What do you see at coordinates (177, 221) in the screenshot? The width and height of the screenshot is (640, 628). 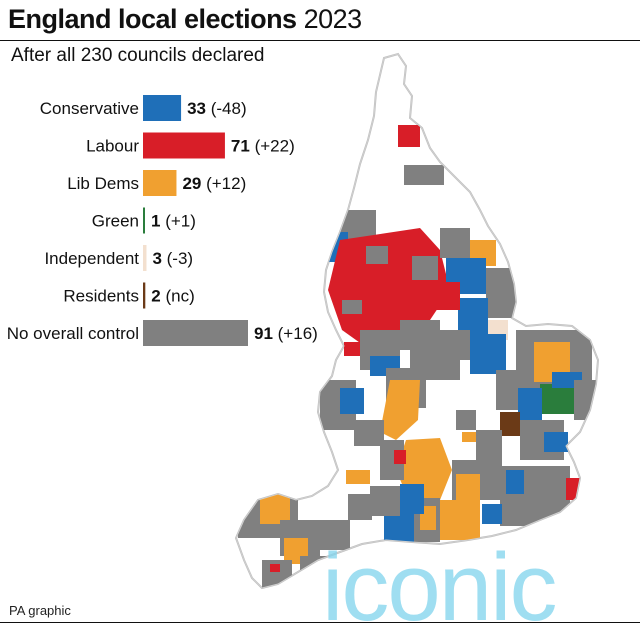 I see `value-change-green: (+1)` at bounding box center [177, 221].